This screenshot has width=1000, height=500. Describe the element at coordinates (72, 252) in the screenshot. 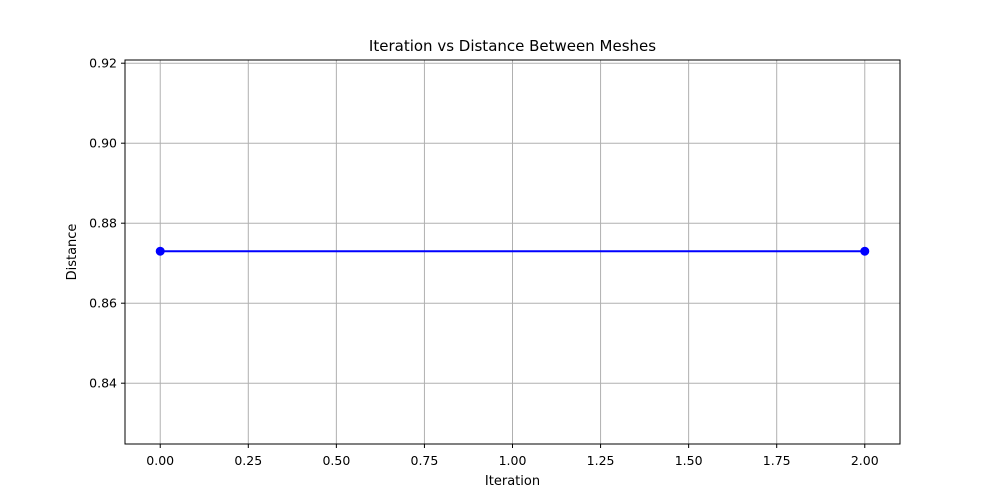

I see `y-axis-label: Distance` at that location.